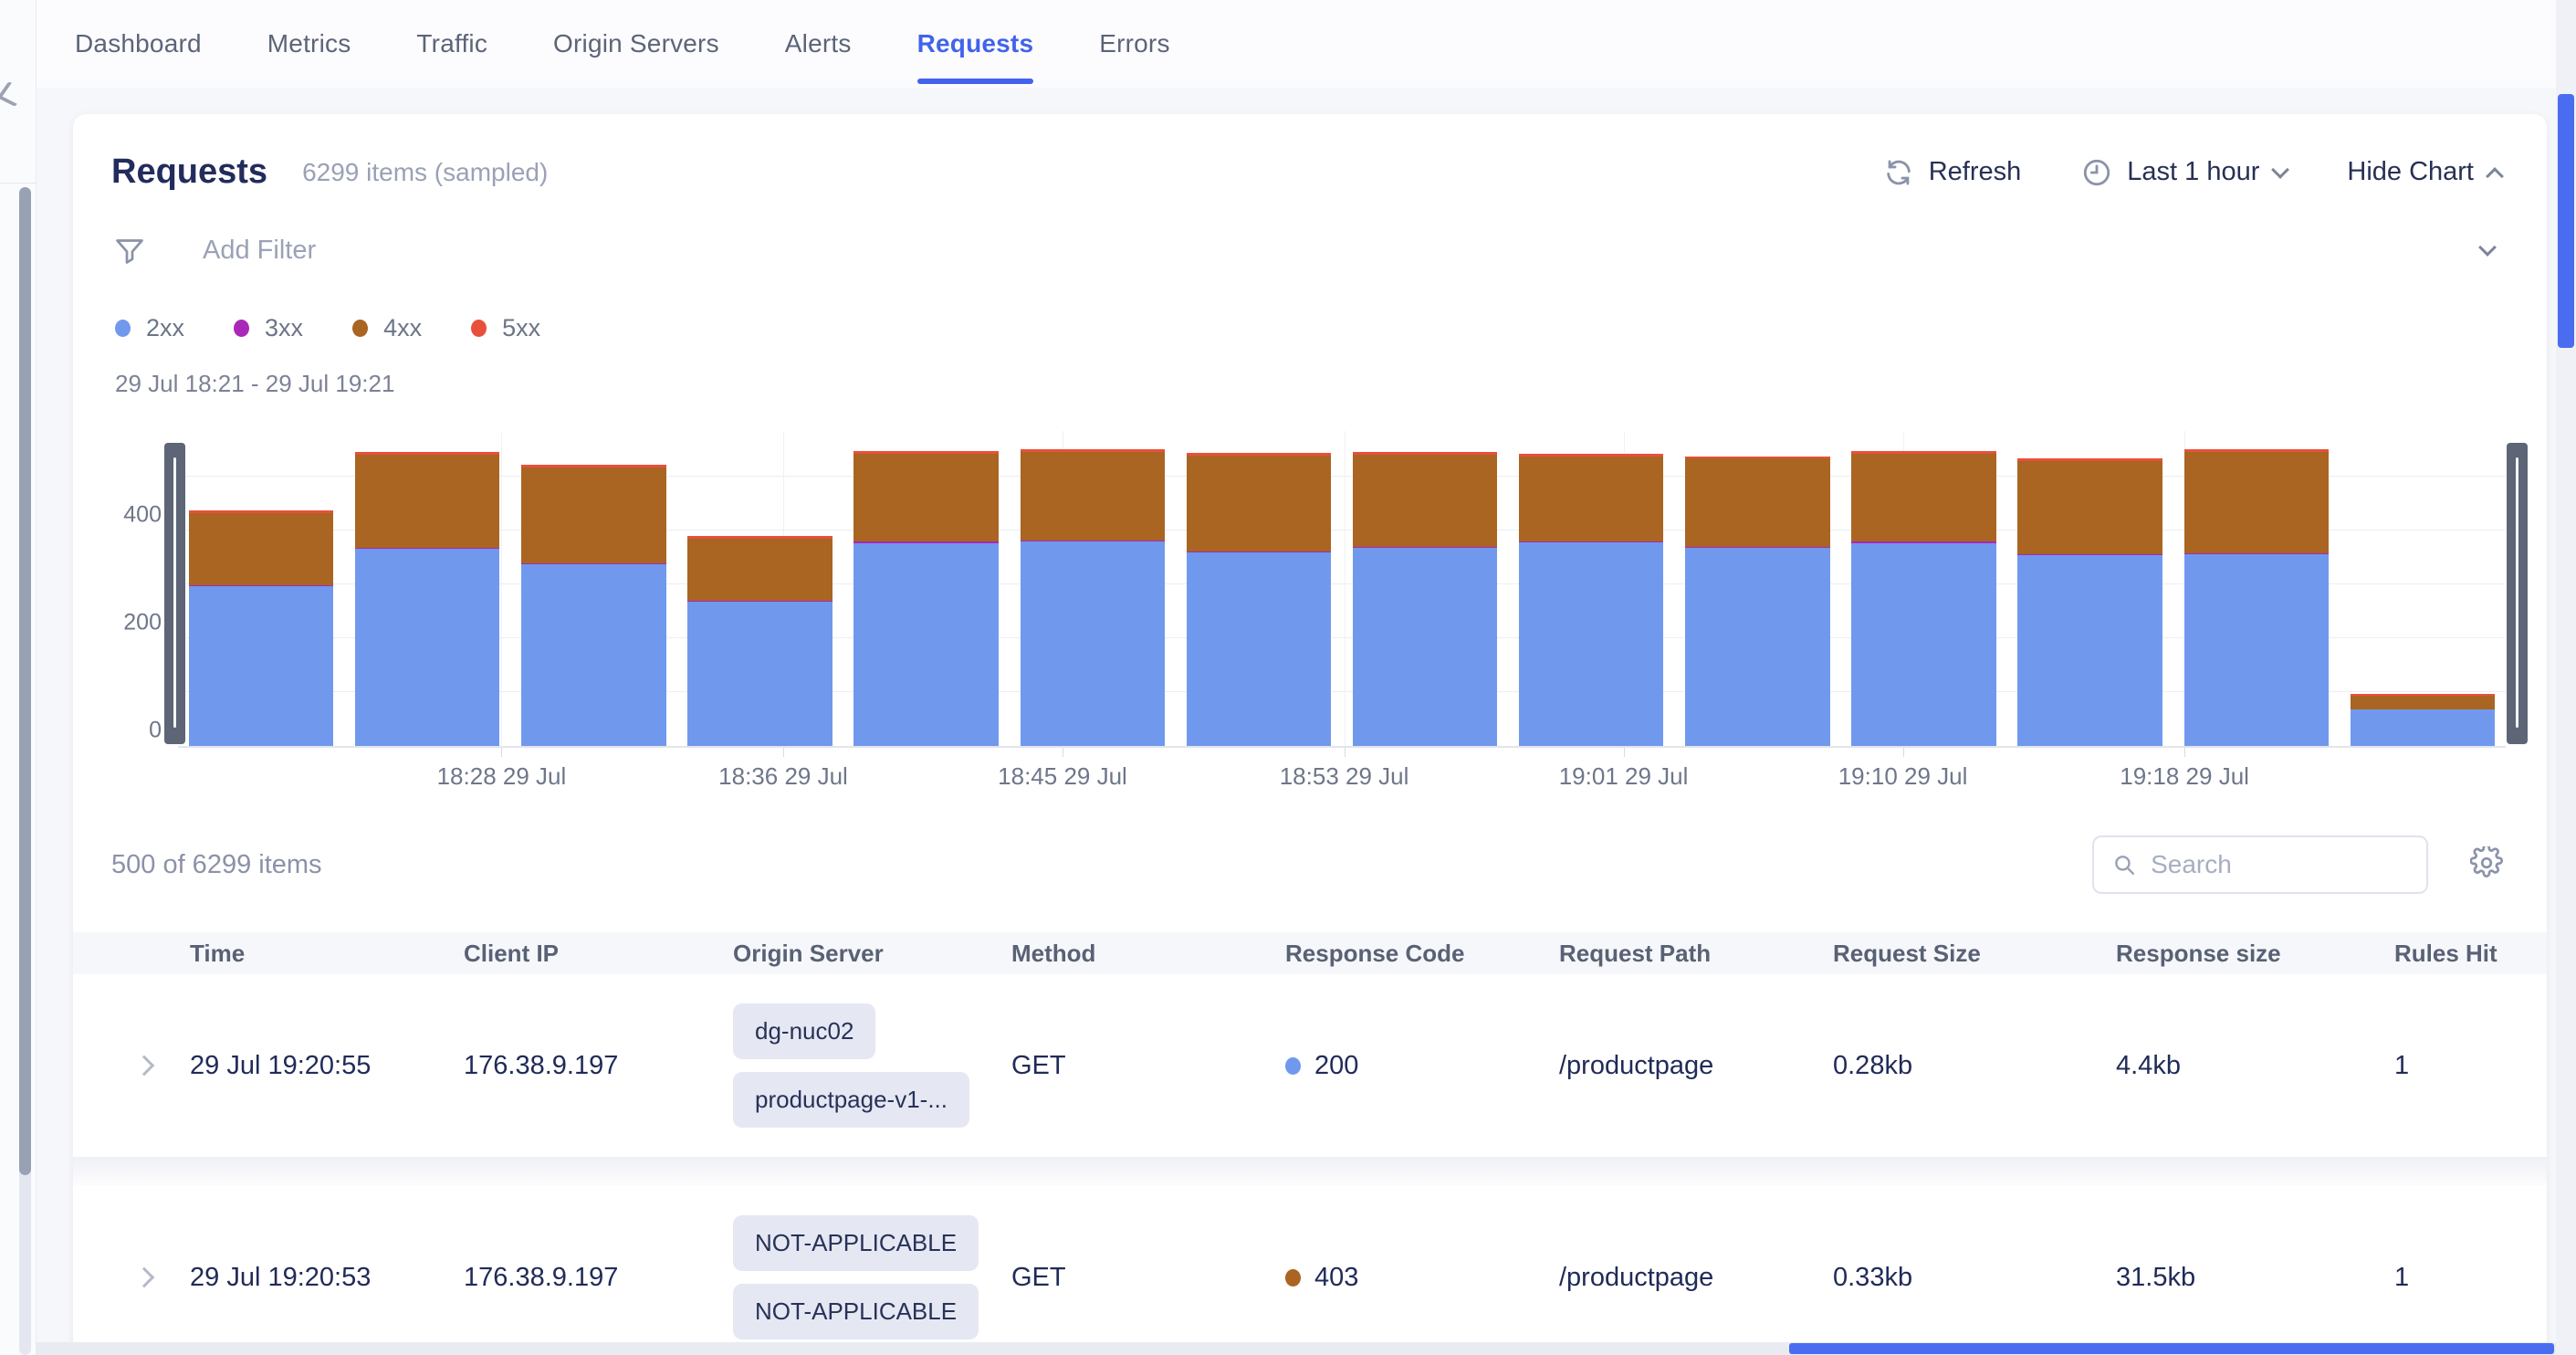  What do you see at coordinates (25, 681) in the screenshot?
I see `left-scrollbar-thumb` at bounding box center [25, 681].